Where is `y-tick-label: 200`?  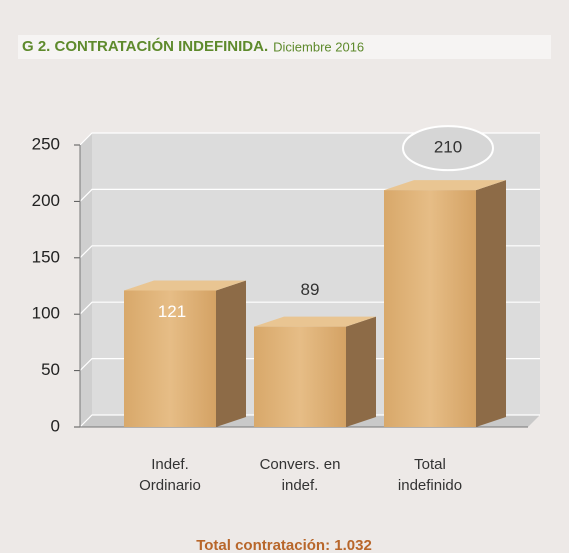
y-tick-label: 200 is located at coordinates (46, 200).